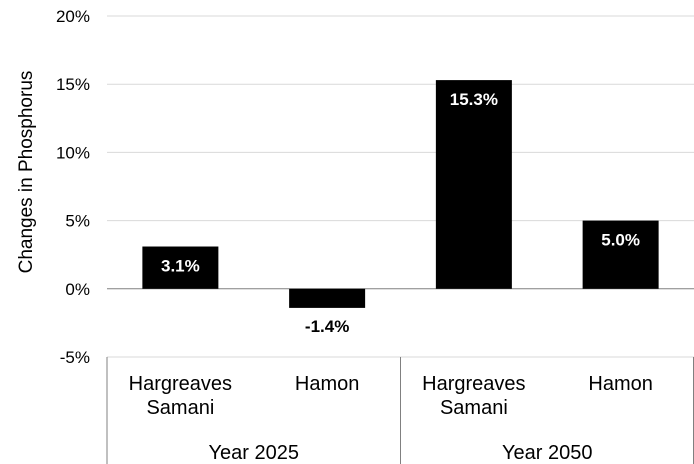  I want to click on y-axis-label: Changes in Phosphorus, so click(26, 172).